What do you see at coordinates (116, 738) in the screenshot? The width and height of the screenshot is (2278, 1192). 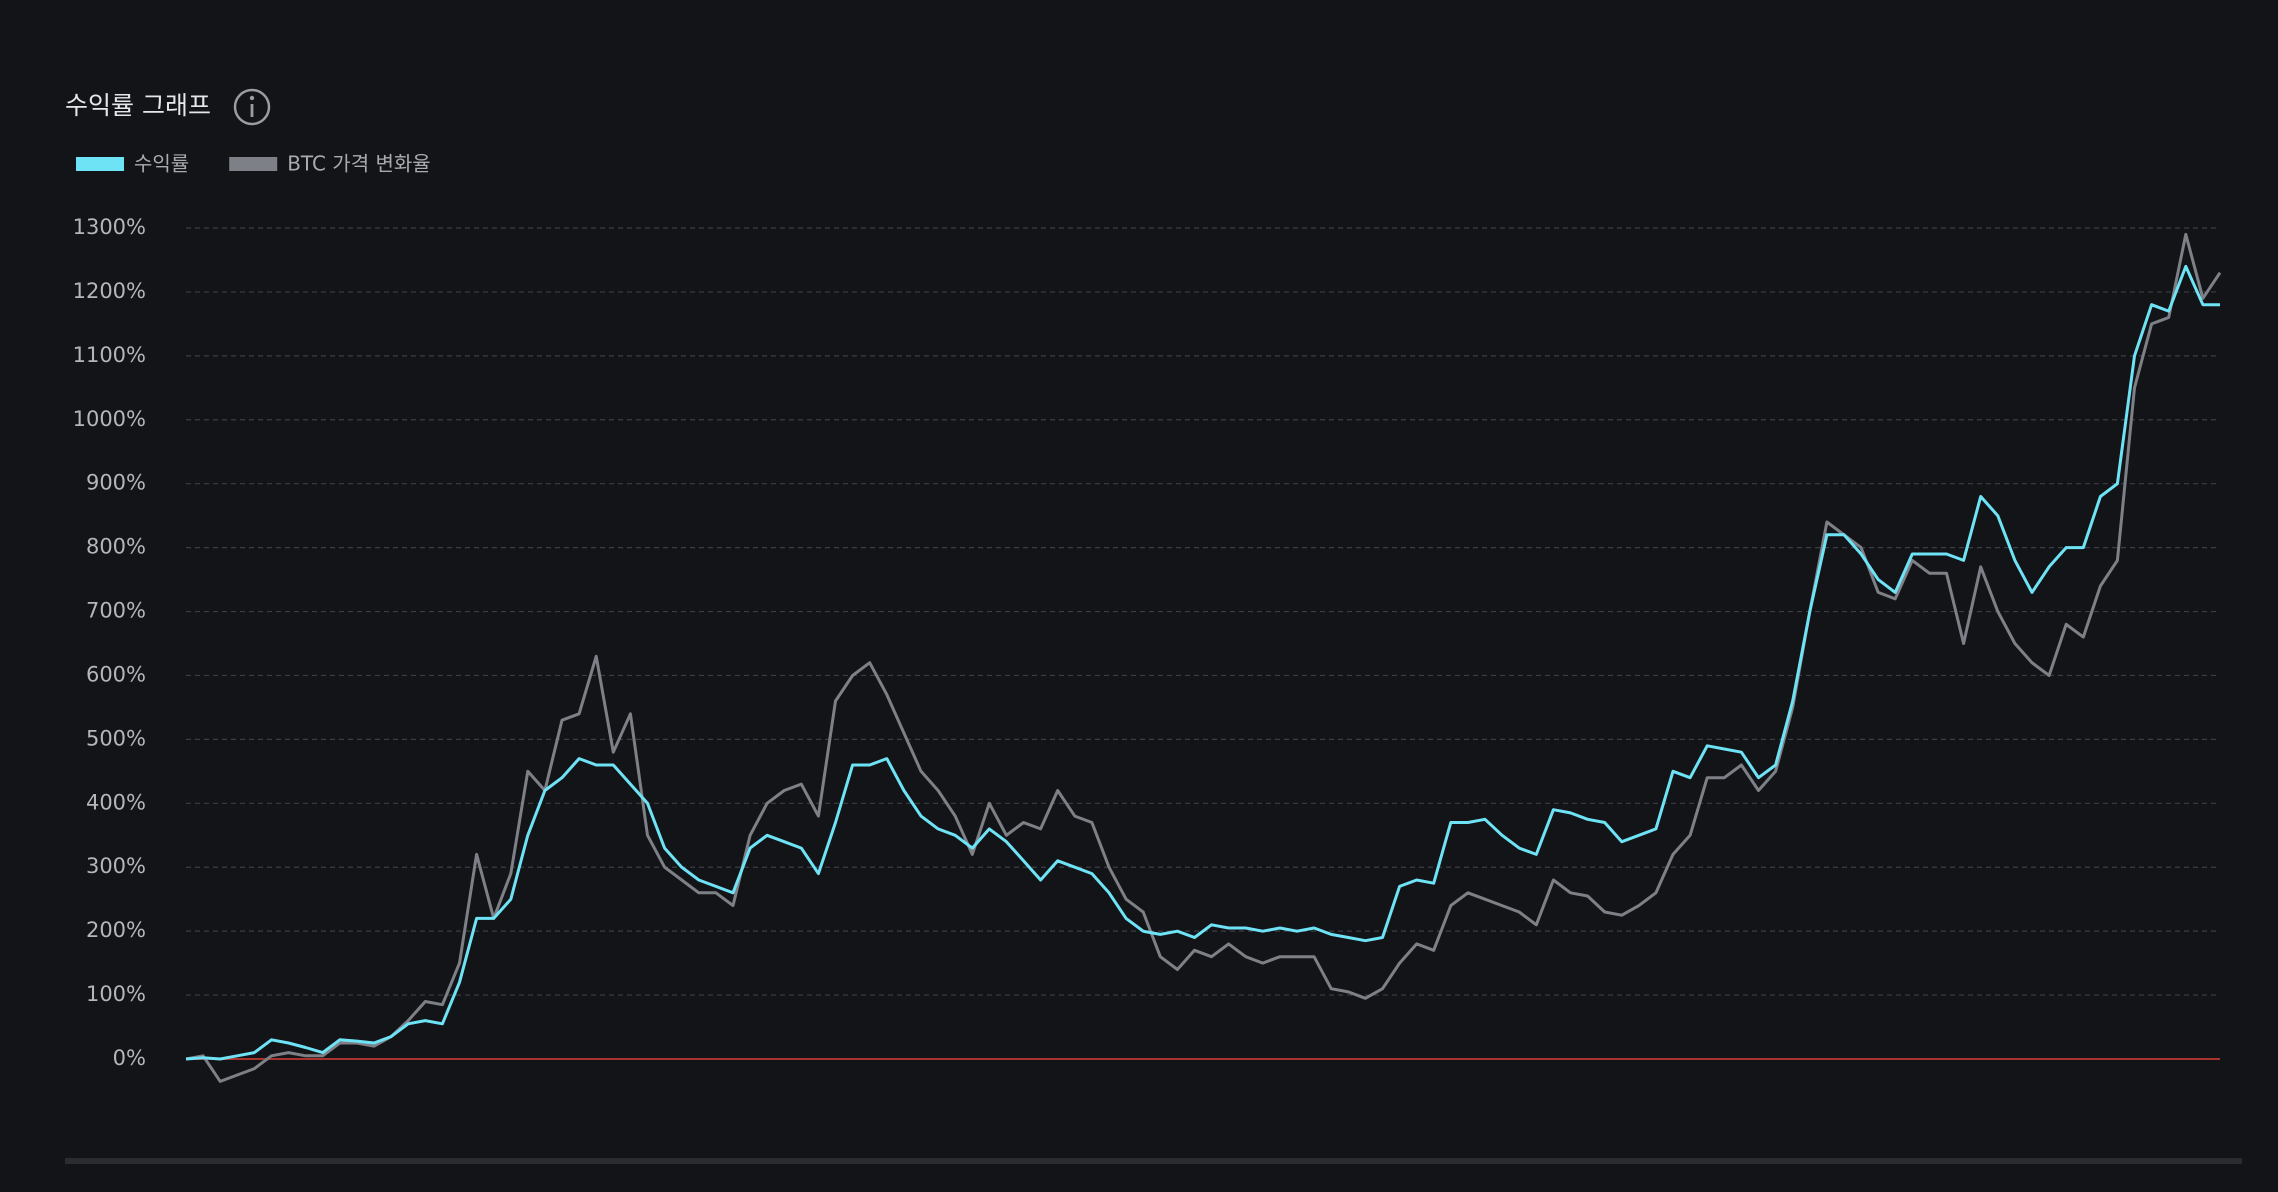 I see `y-tick-label: 500%` at bounding box center [116, 738].